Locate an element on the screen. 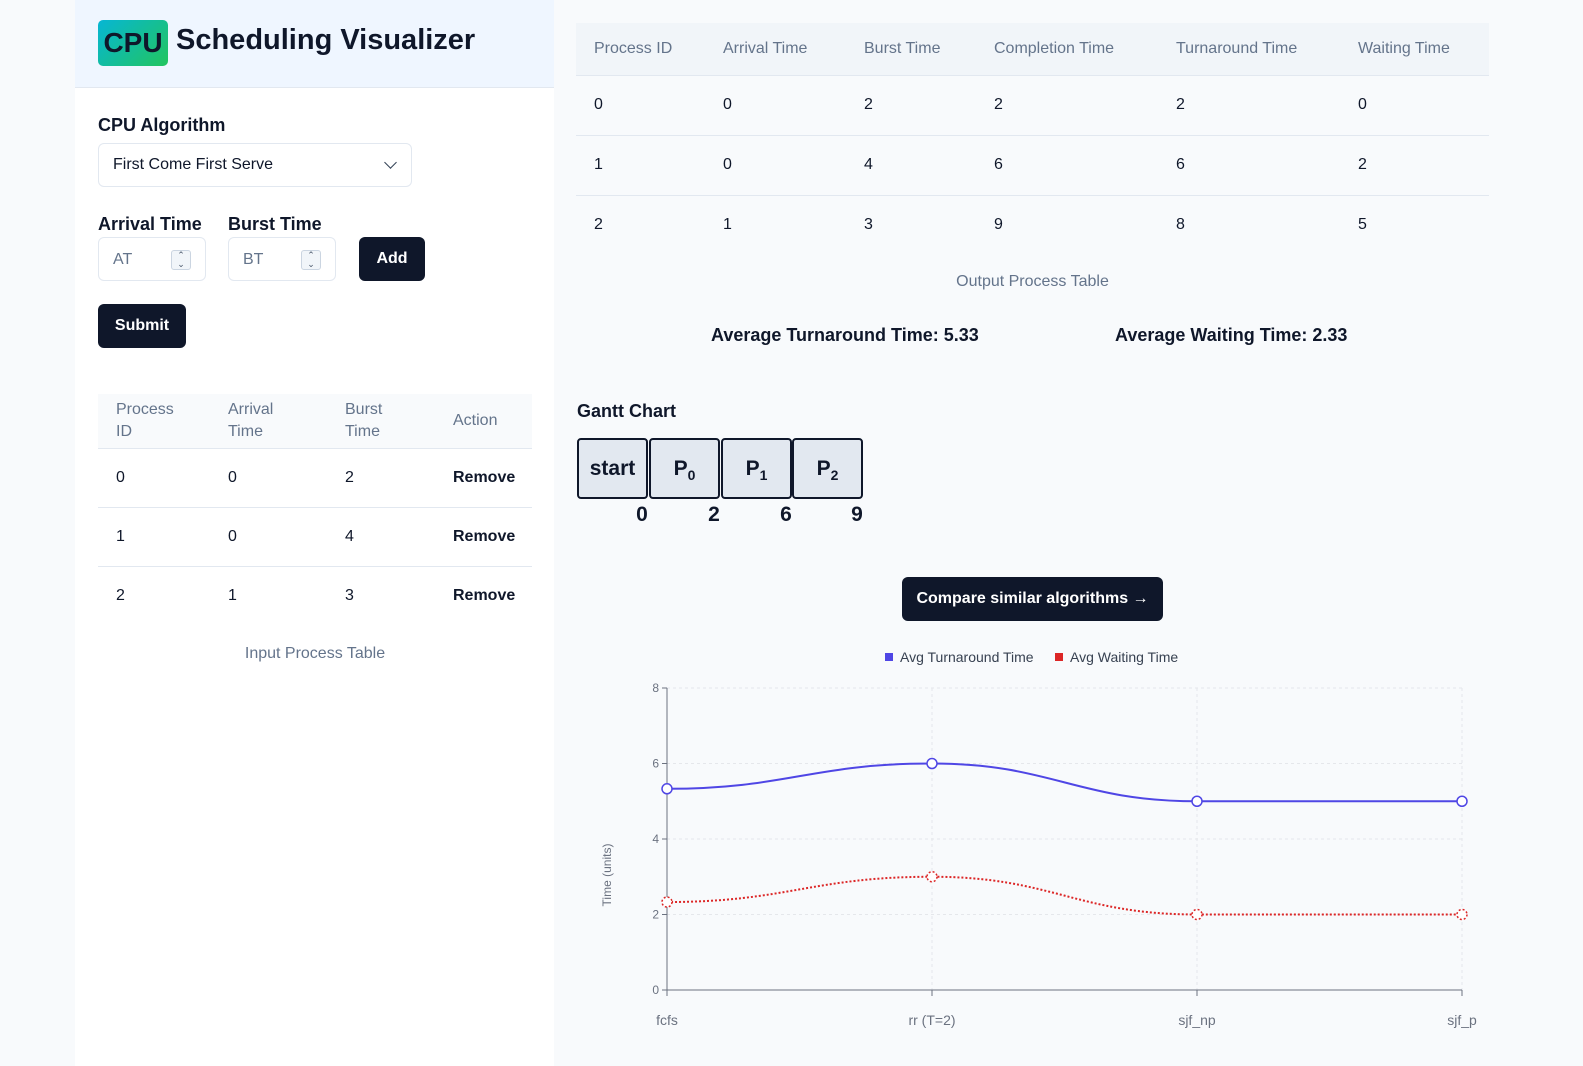  burst-time-label: Burst Time is located at coordinates (275, 224).